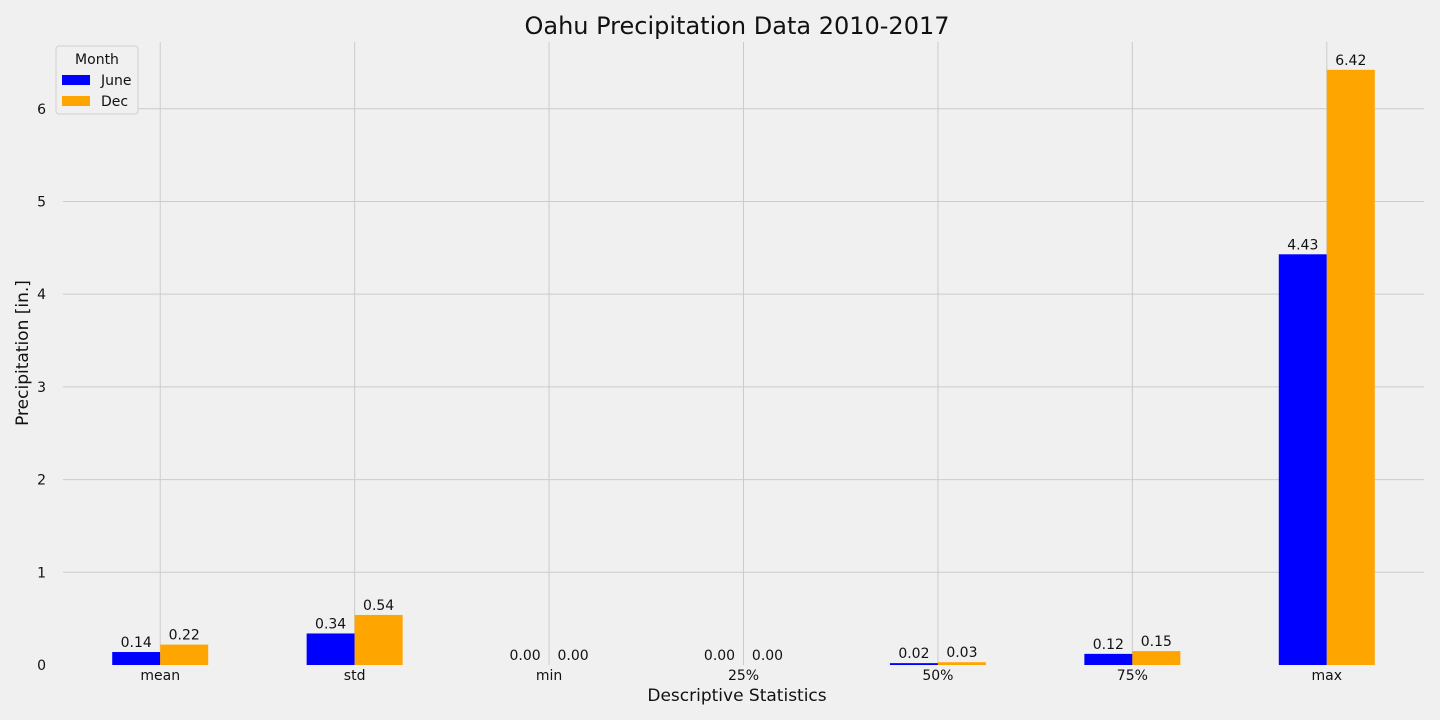 Image resolution: width=1440 pixels, height=720 pixels. What do you see at coordinates (41, 110) in the screenshot?
I see `y-tick-label: 6` at bounding box center [41, 110].